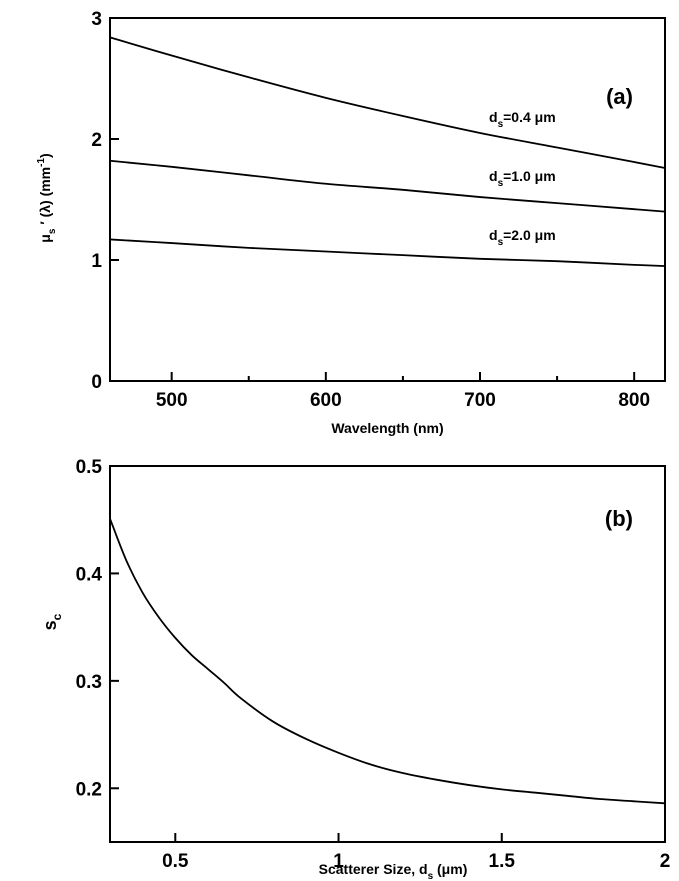  What do you see at coordinates (89, 574) in the screenshot?
I see `y-tick-label: 0.4` at bounding box center [89, 574].